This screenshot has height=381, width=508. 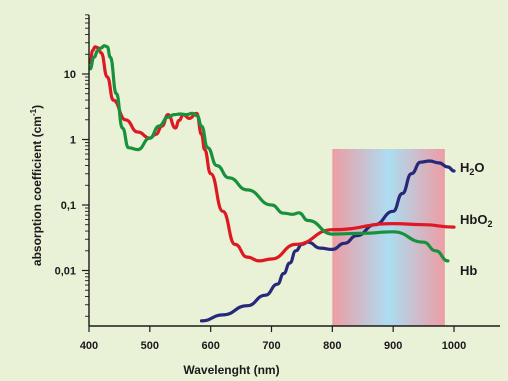 I want to click on series-label-main: Hb, so click(x=468, y=270).